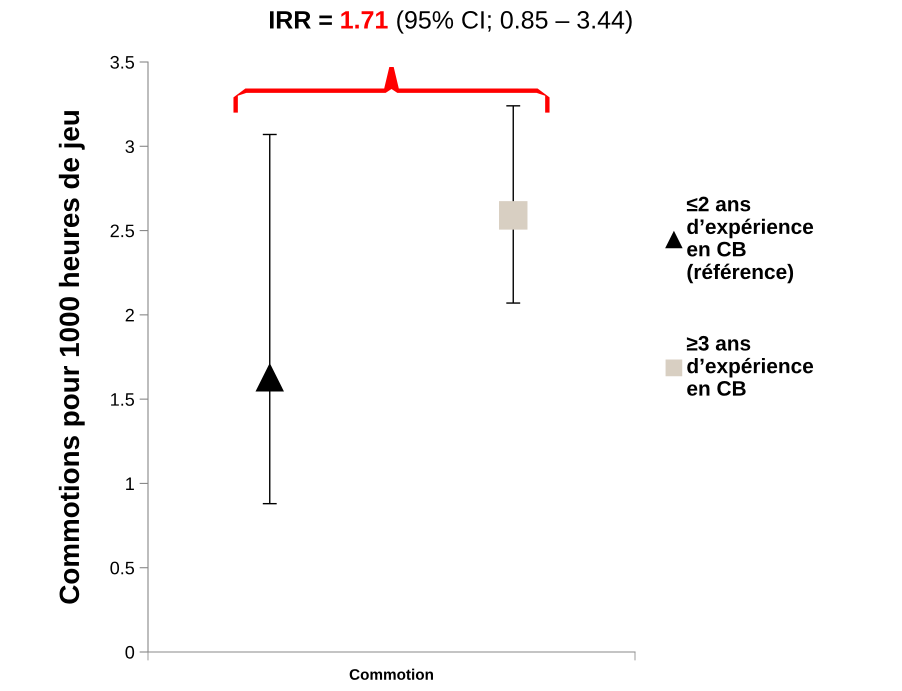 Image resolution: width=902 pixels, height=691 pixels. Describe the element at coordinates (750, 366) in the screenshot. I see `legend-label: ≥3 ans d’expérience en CB` at that location.